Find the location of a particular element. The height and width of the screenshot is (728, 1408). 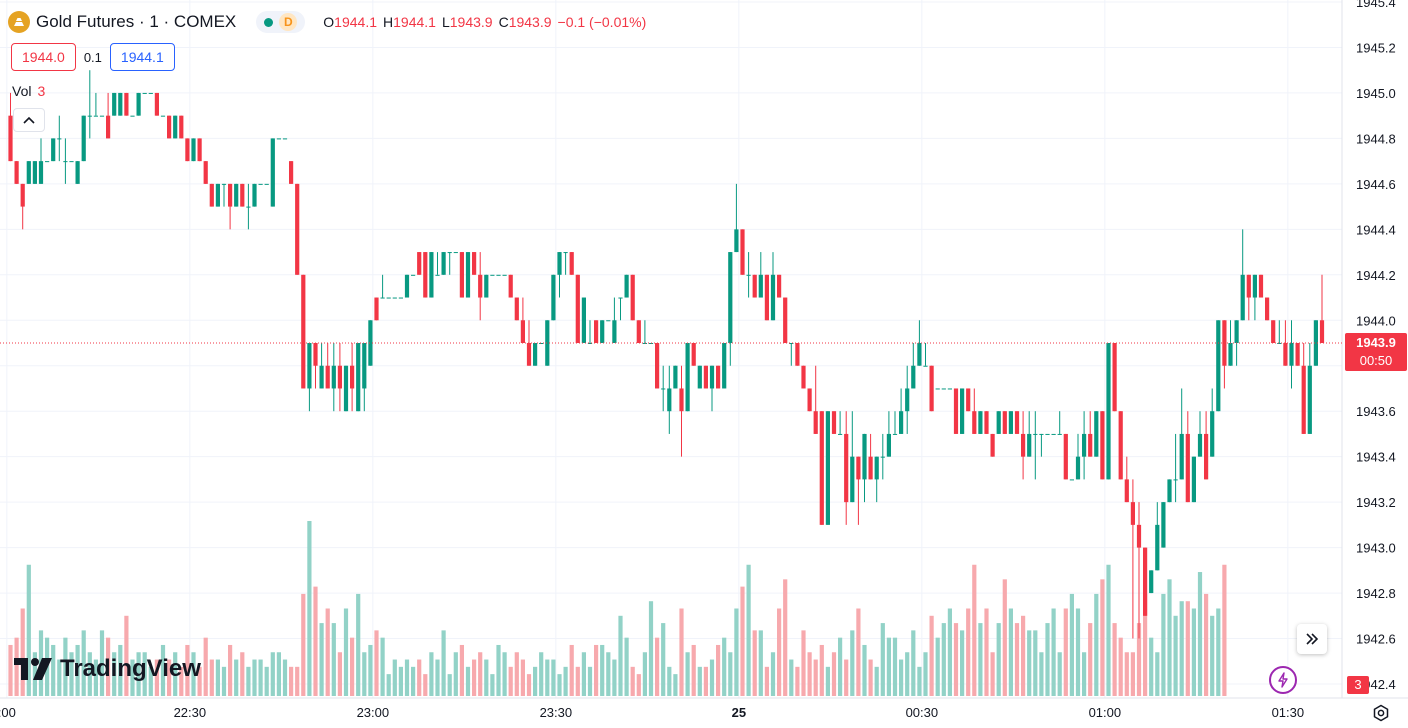

buy-price-button: 1944.1 is located at coordinates (142, 57).